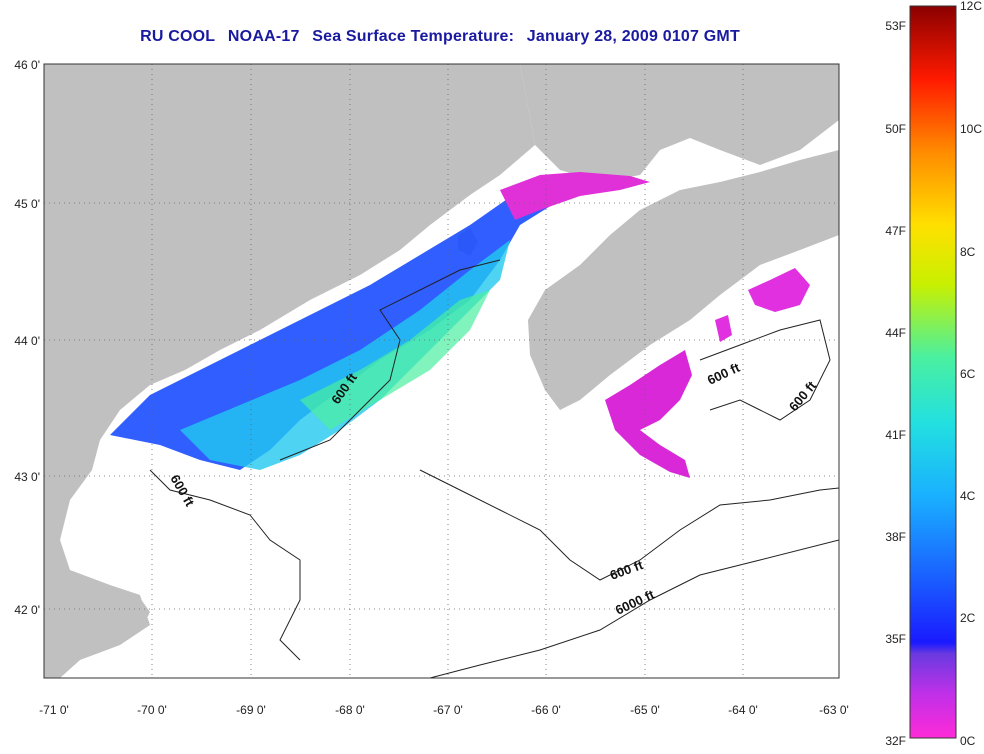  I want to click on lon-label-69: -69 0', so click(251, 710).